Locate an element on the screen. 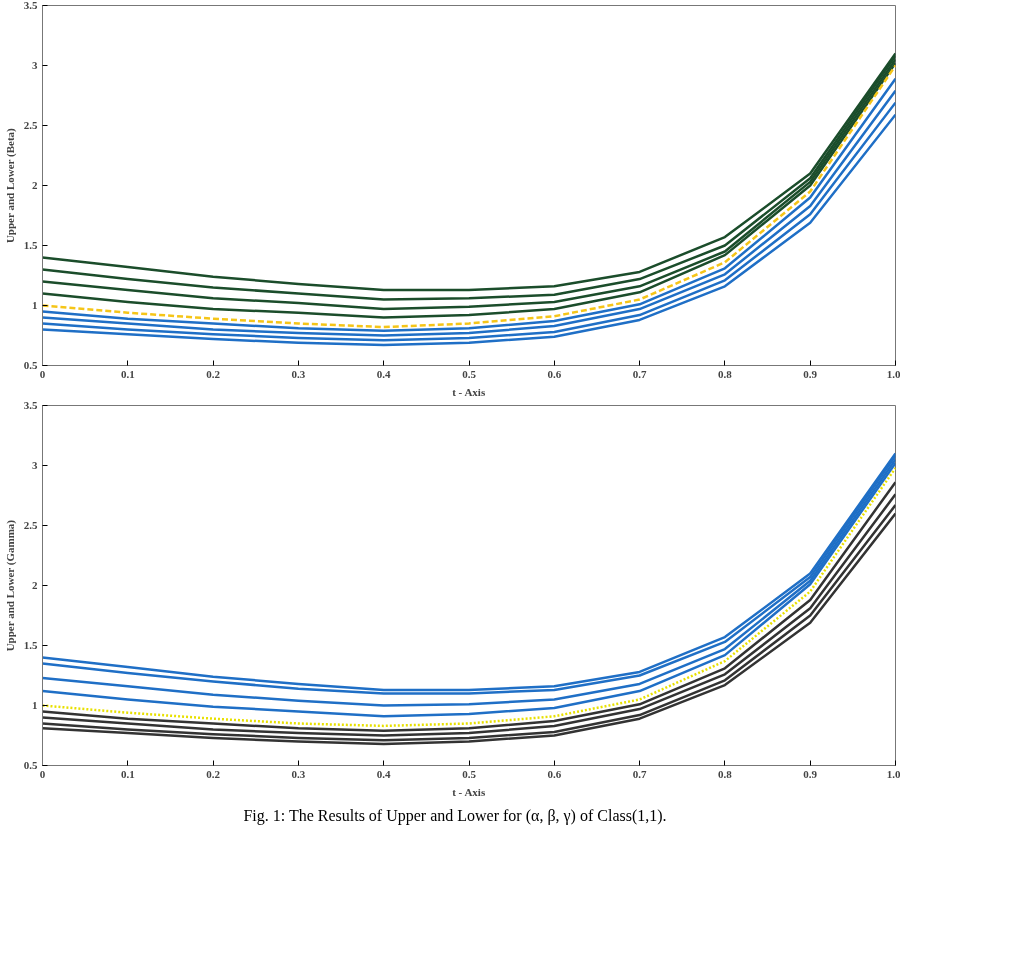  caption: Fig. 1: The Results of Upper and Lower for (α, β, γ) of Class(1,1). is located at coordinates (455, 816).